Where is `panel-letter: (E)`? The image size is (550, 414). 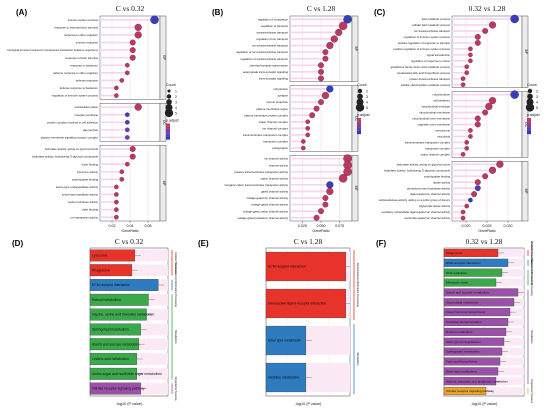 panel-letter: (E) is located at coordinates (203, 243).